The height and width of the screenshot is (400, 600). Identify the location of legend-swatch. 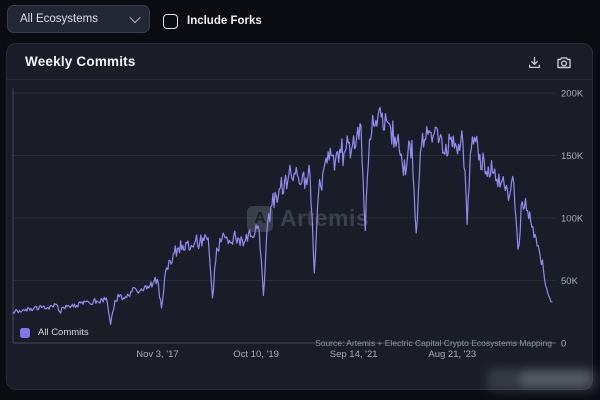
(25, 332).